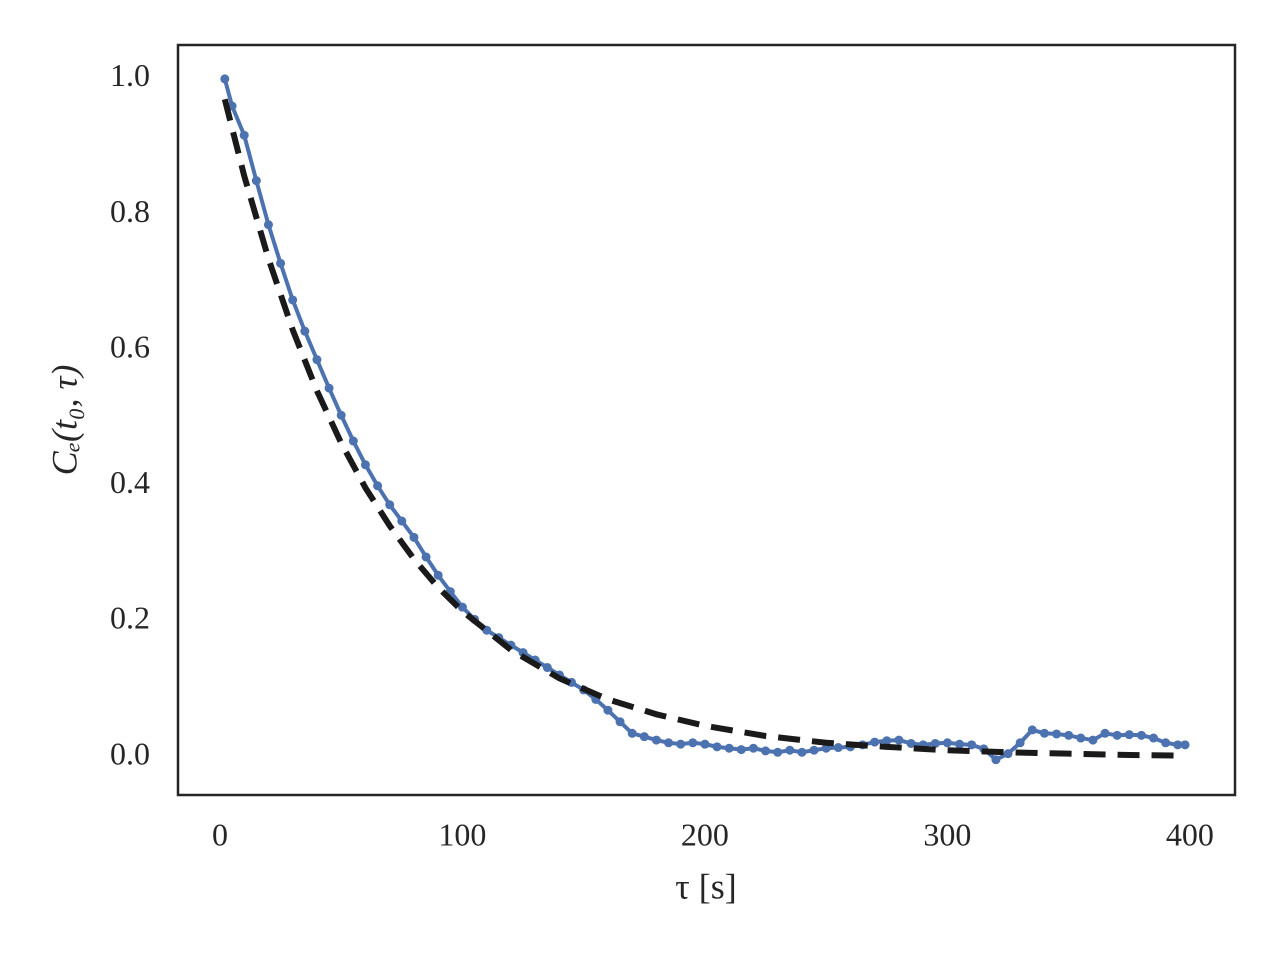 This screenshot has width=1280, height=965. Describe the element at coordinates (130, 75) in the screenshot. I see `y-tick-label: 1.0` at that location.